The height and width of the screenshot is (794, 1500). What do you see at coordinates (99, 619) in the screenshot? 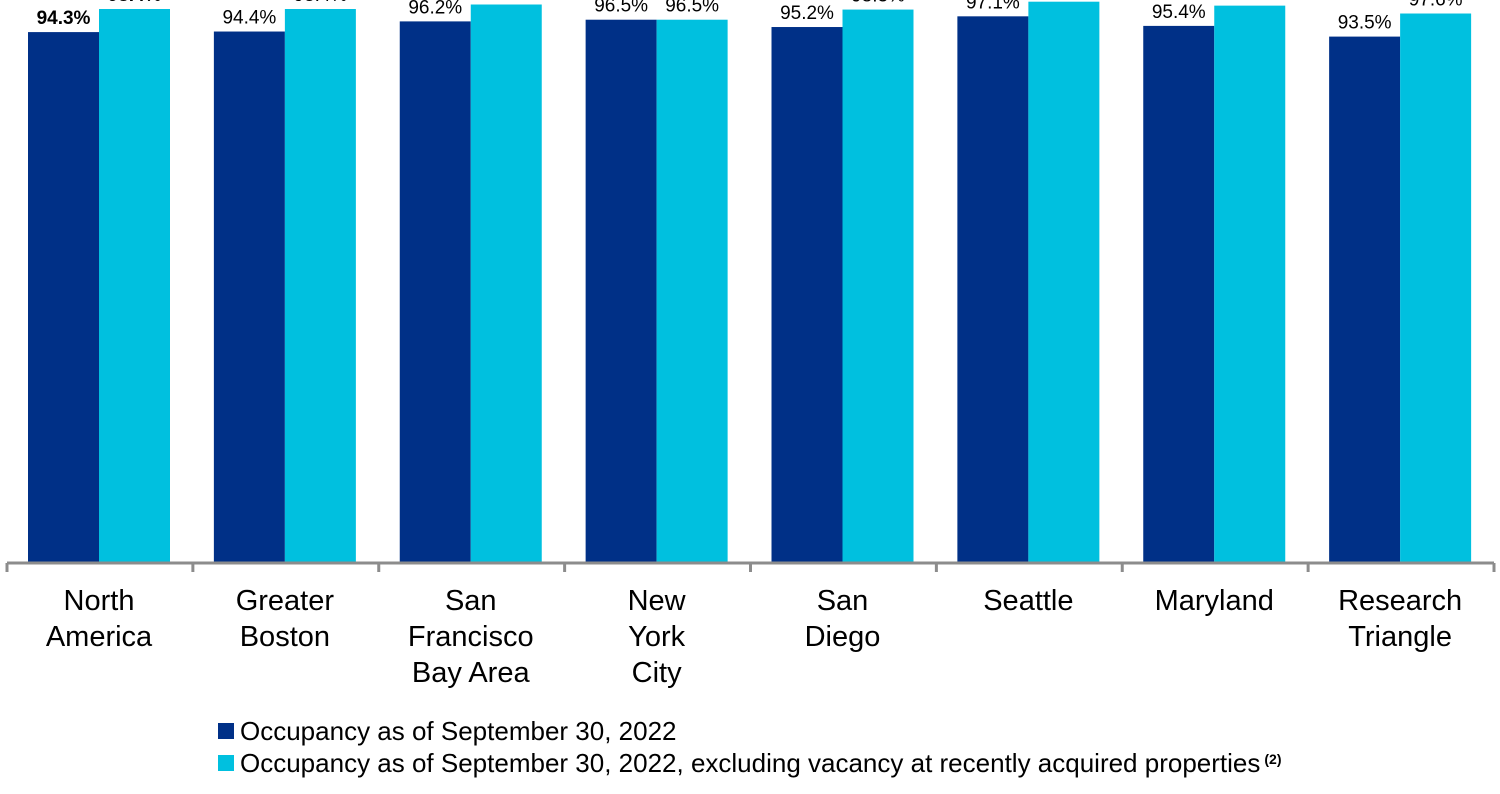
I see `category-label-0: North America` at bounding box center [99, 619].